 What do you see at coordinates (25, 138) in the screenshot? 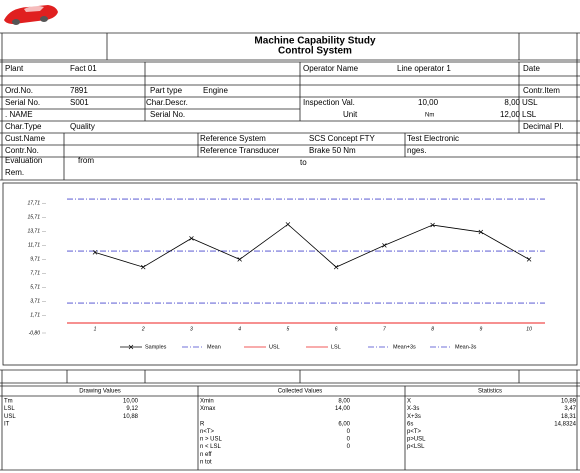
I see `form-text: Cust.Name` at bounding box center [25, 138].